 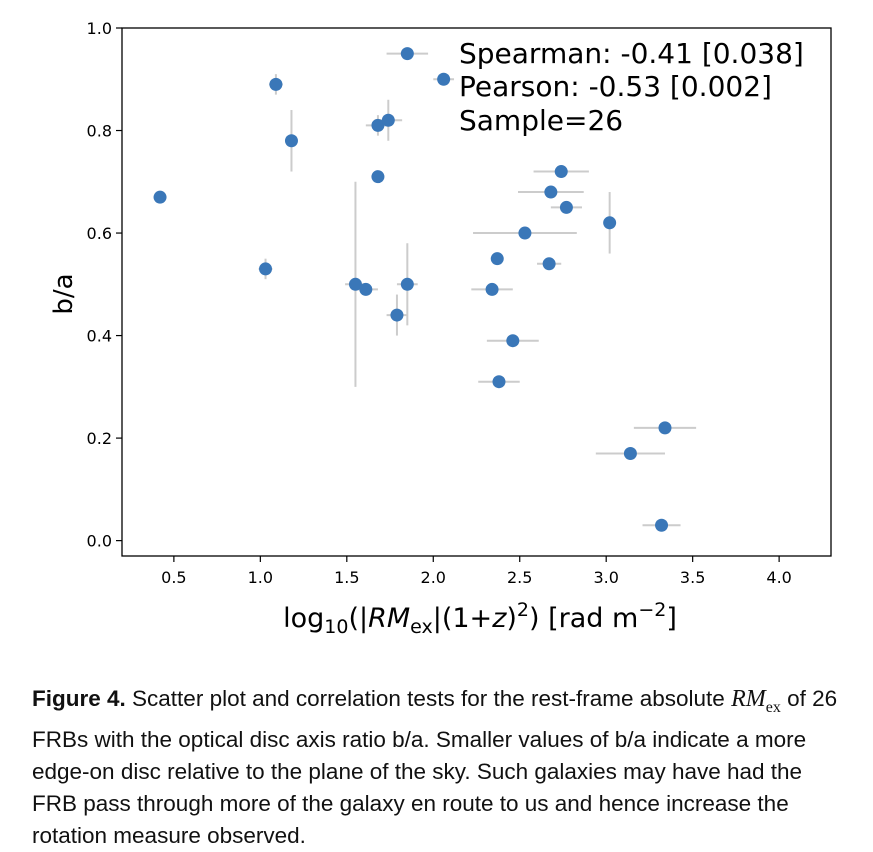 What do you see at coordinates (104, 285) in the screenshot?
I see `y-axis: 0.0 0.2 0.4 0.6 0.8 1.0` at bounding box center [104, 285].